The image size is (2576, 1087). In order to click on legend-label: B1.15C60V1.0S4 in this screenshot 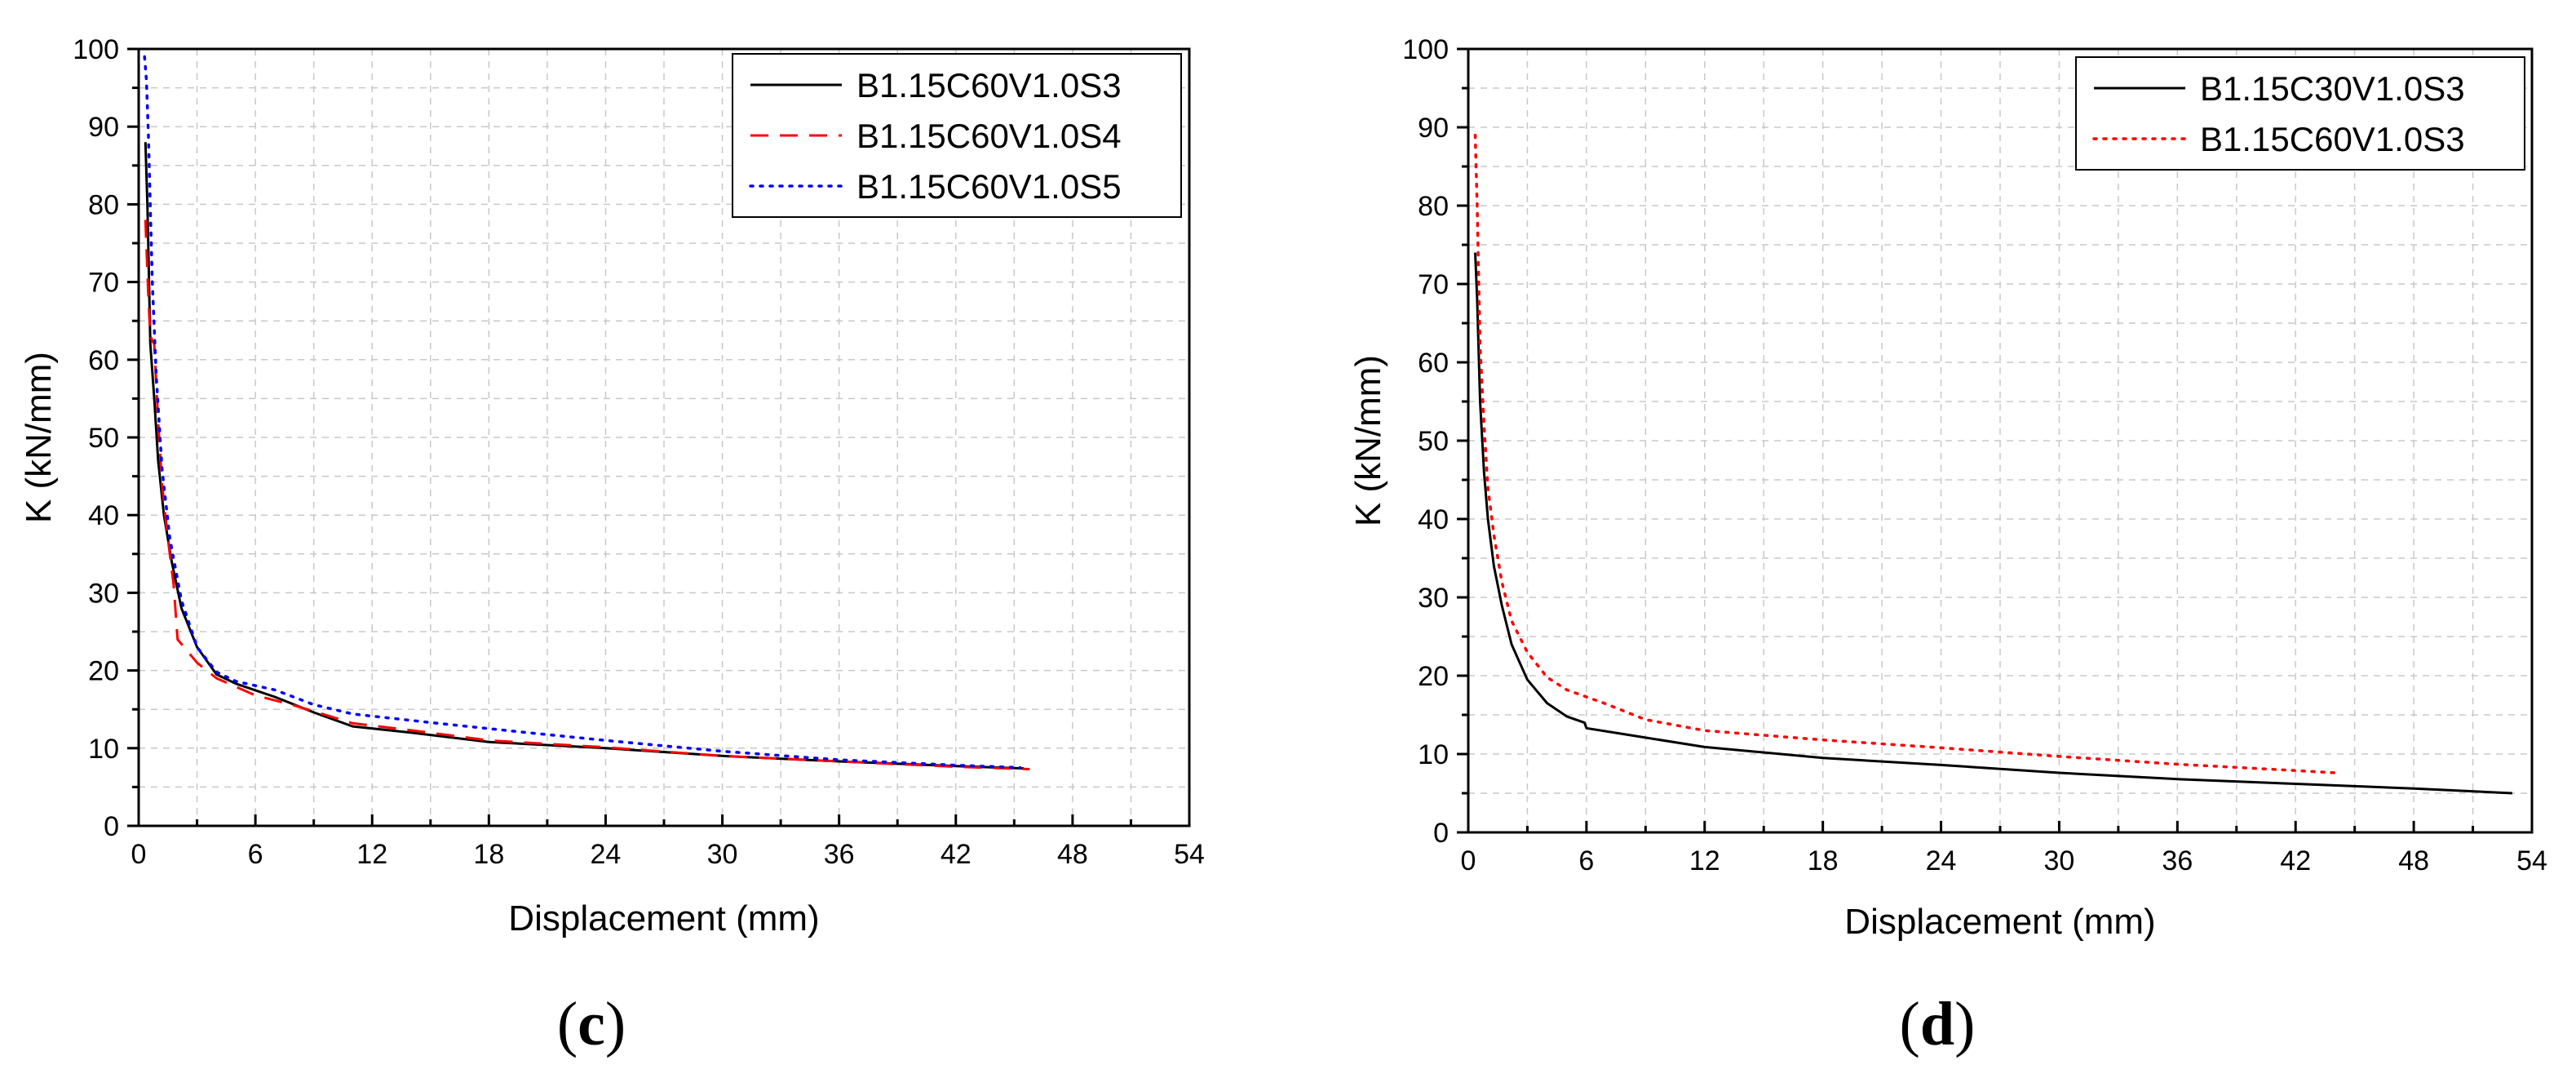, I will do `click(989, 136)`.